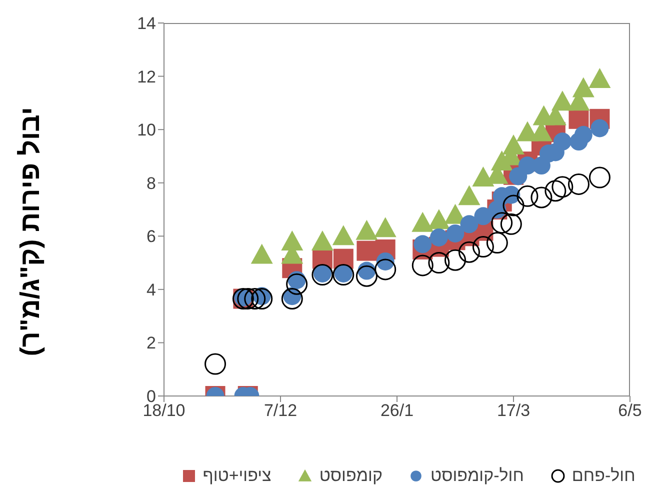 This screenshot has width=658, height=491. What do you see at coordinates (151, 343) in the screenshot?
I see `y-tick-label: 2` at bounding box center [151, 343].